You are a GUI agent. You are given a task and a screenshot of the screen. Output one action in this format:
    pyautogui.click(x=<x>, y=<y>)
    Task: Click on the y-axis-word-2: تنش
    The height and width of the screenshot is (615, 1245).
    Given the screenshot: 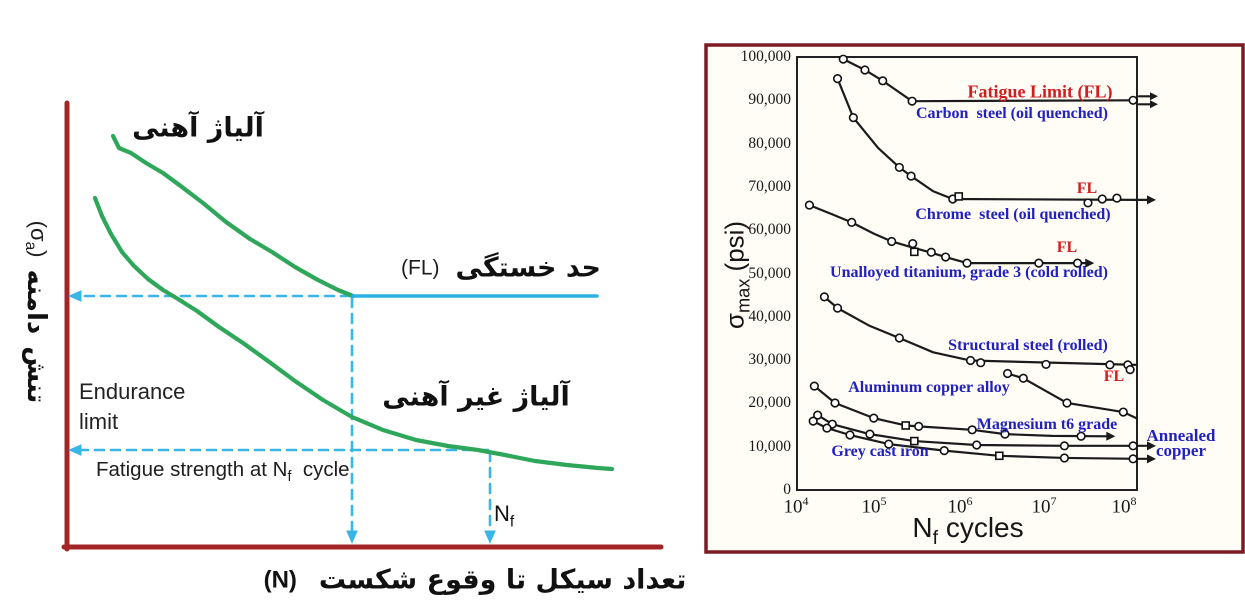 What is the action you would take?
    pyautogui.click(x=36, y=375)
    